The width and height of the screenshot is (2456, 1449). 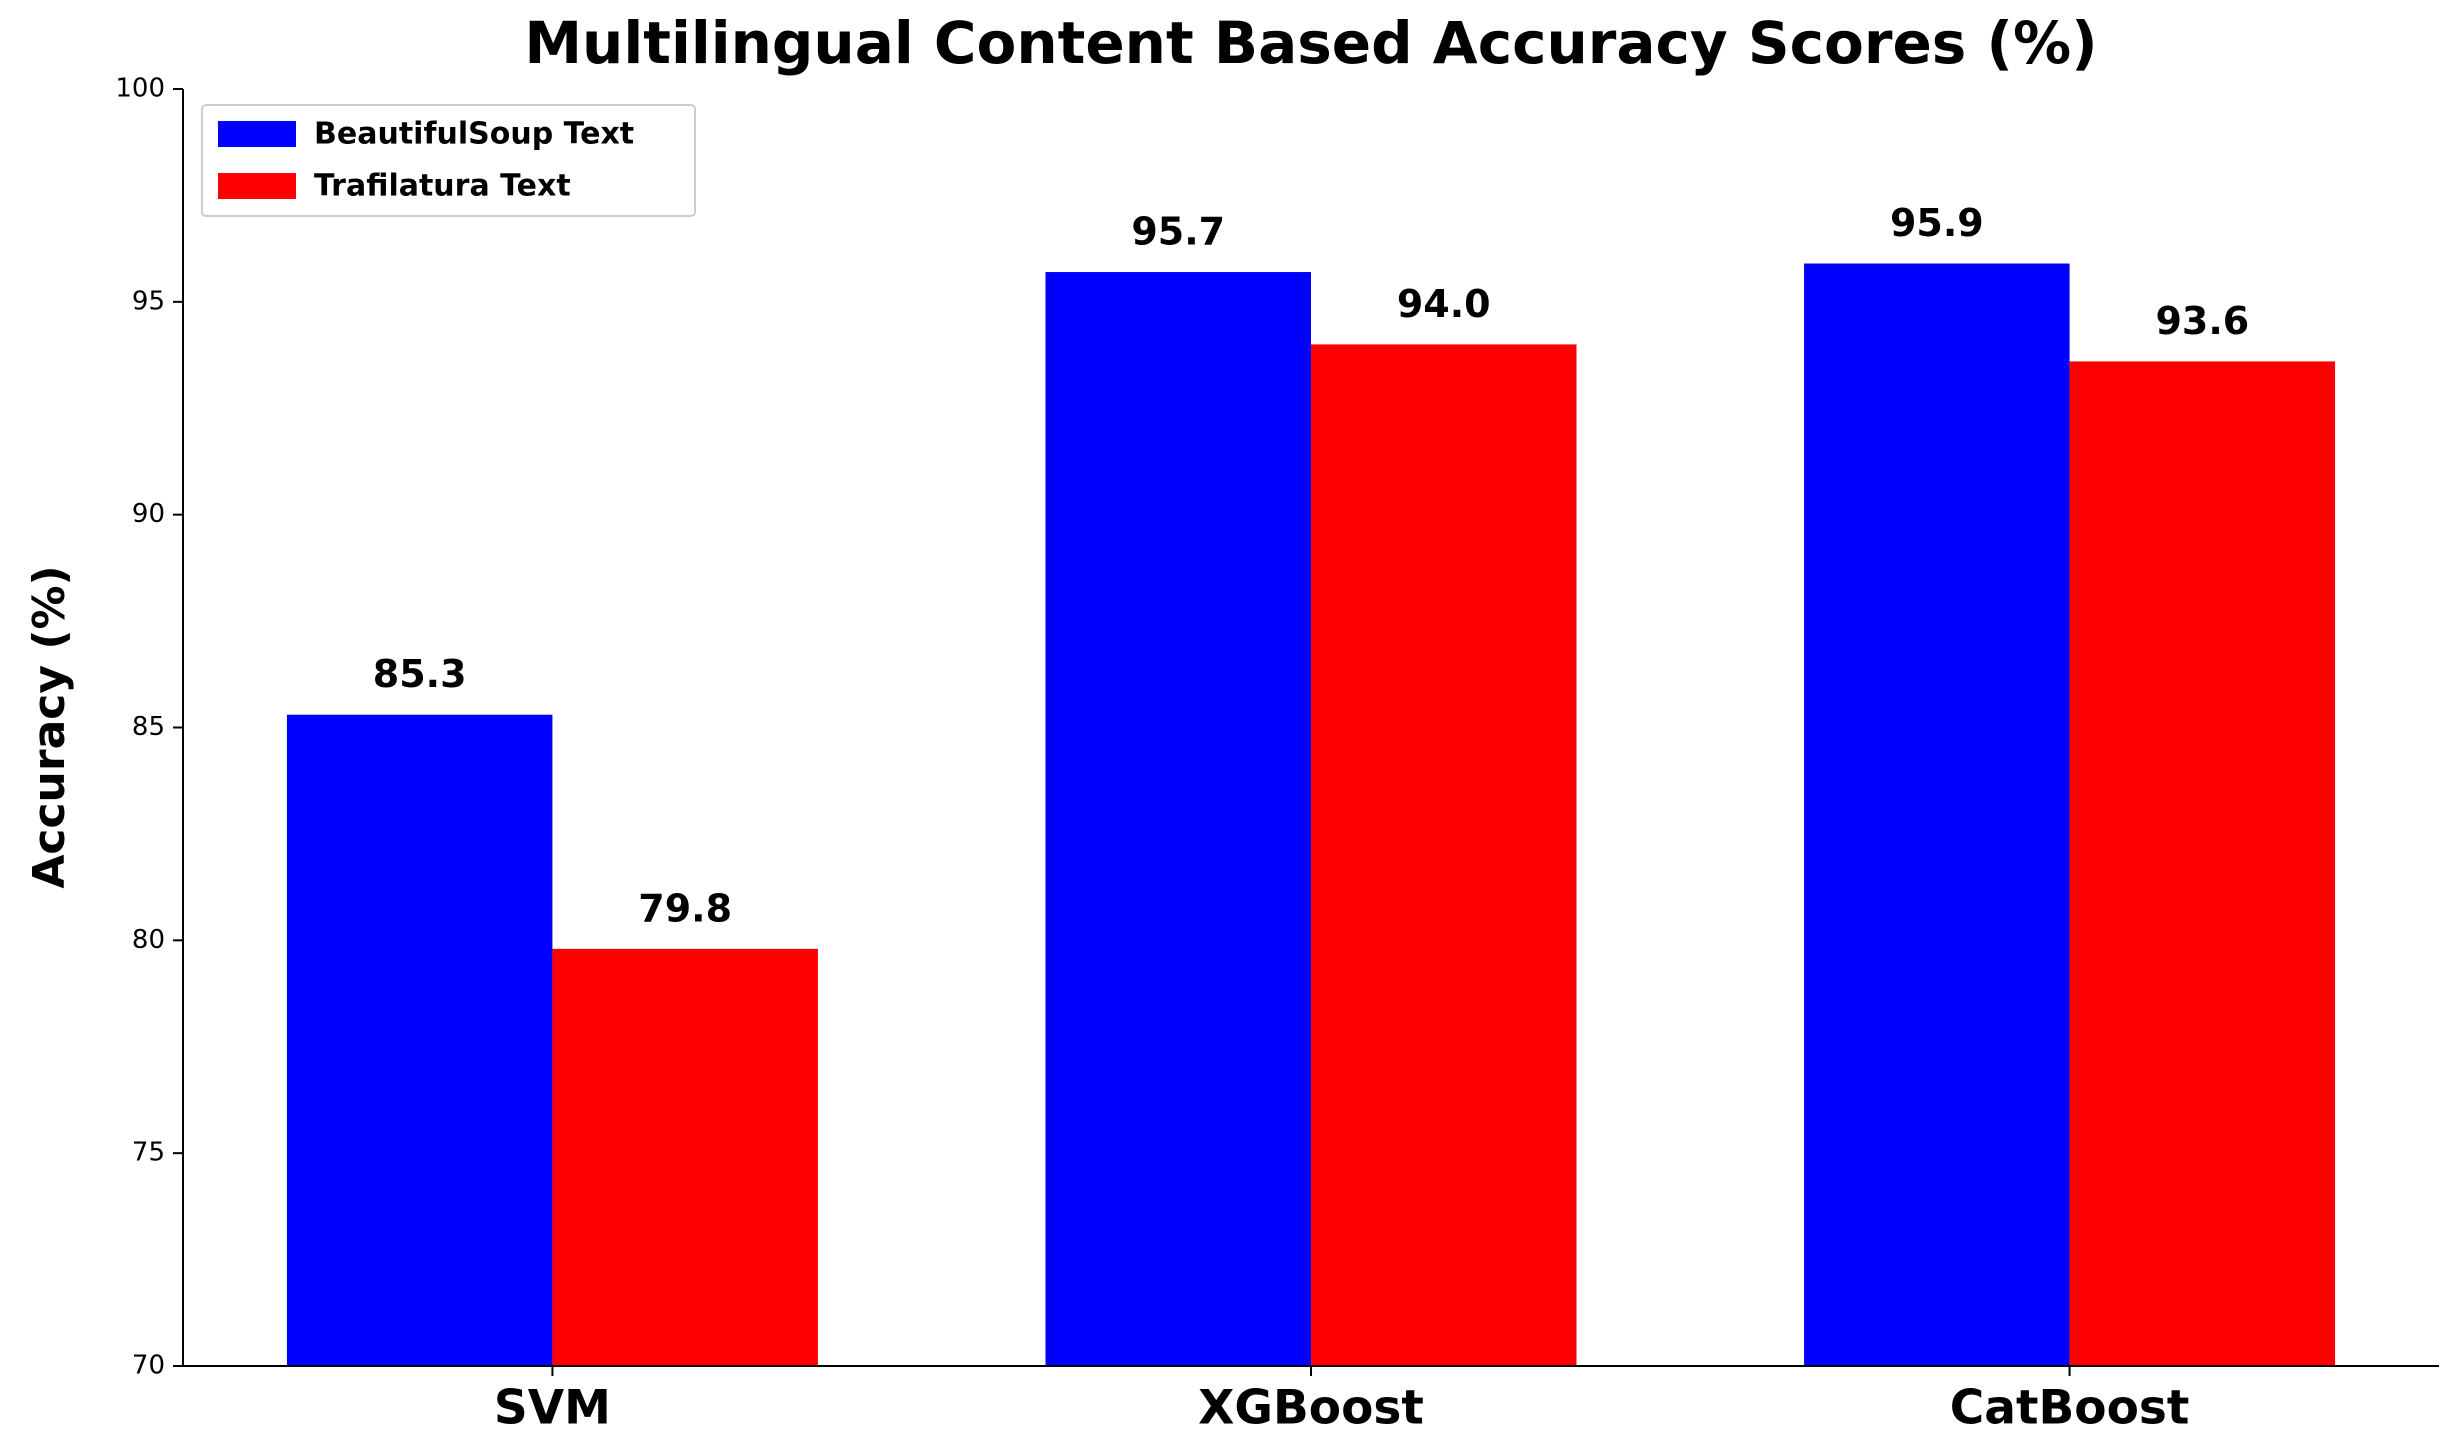 I want to click on y-tick-label: 85, so click(x=148, y=727).